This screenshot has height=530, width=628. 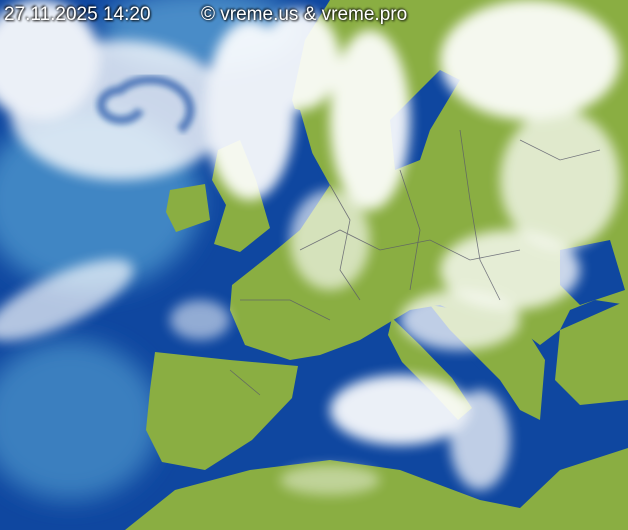 What do you see at coordinates (188, 208) in the screenshot?
I see `land-ireland` at bounding box center [188, 208].